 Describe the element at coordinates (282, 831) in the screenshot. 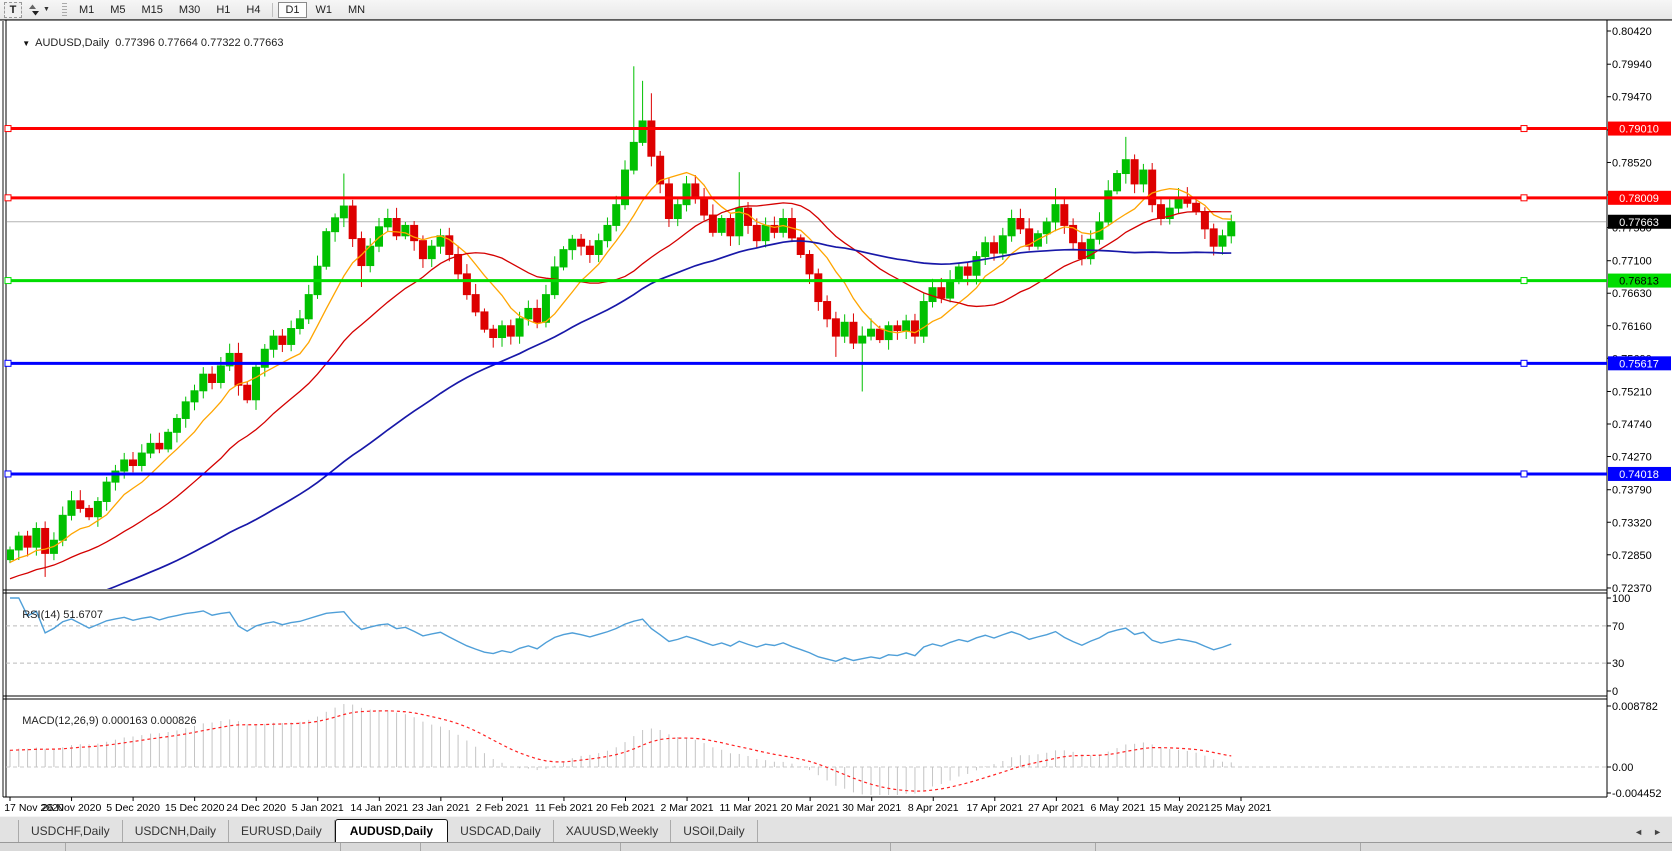

I see `tab-eurusd: EURUSD,Daily` at that location.